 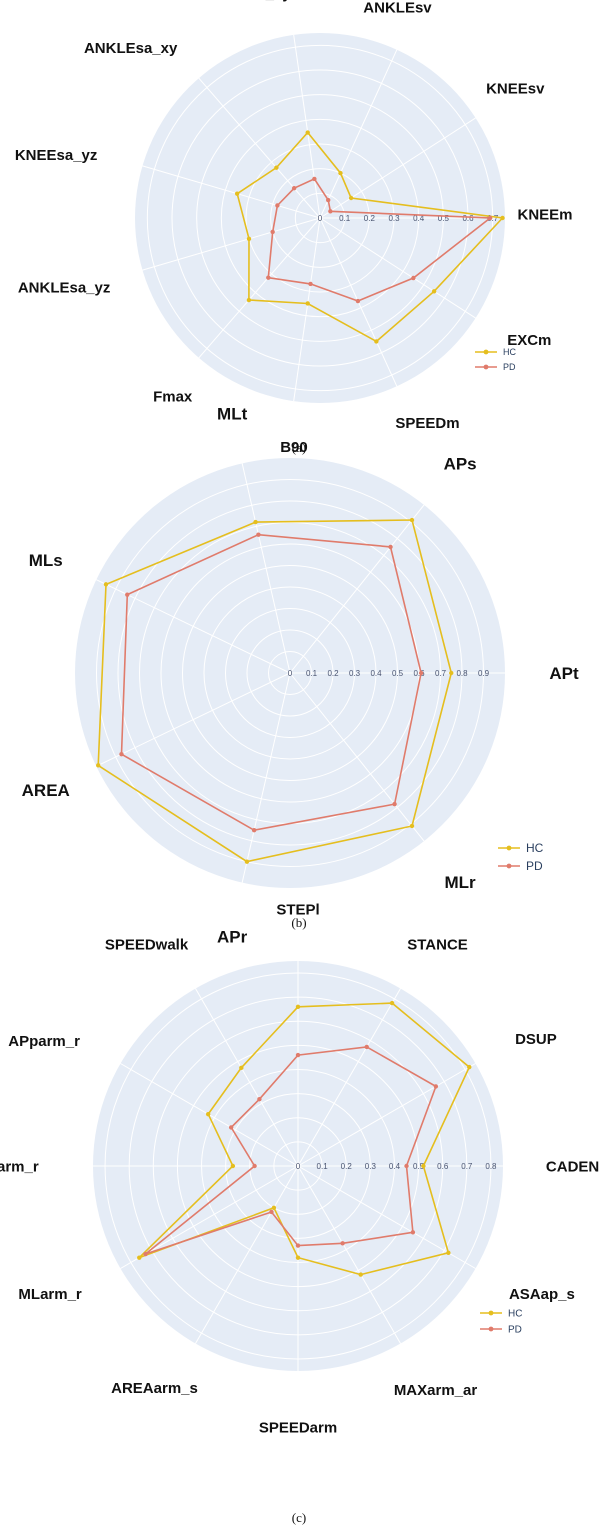 I want to click on axis-label: ANKLEsv, so click(x=397, y=8).